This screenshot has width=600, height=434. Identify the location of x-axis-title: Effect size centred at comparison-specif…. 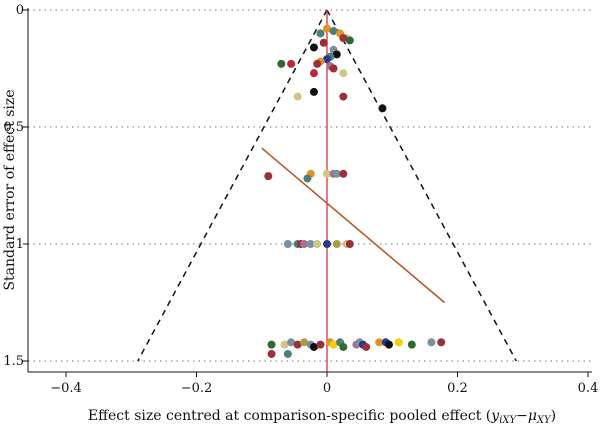
(322, 417).